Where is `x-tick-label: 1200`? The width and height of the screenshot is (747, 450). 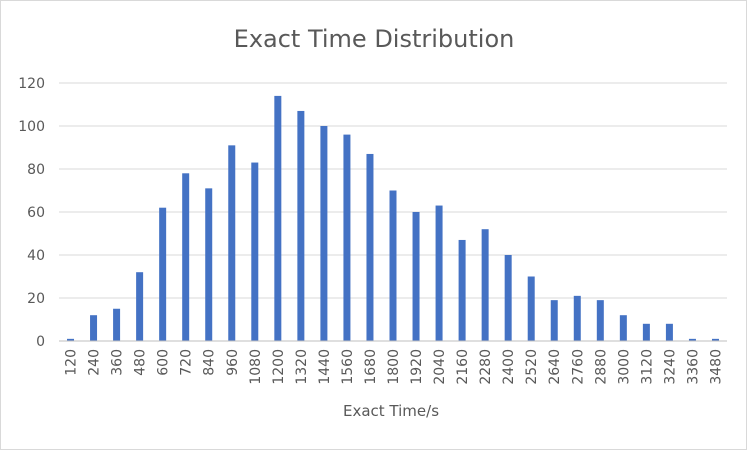 x-tick-label: 1200 is located at coordinates (279, 367).